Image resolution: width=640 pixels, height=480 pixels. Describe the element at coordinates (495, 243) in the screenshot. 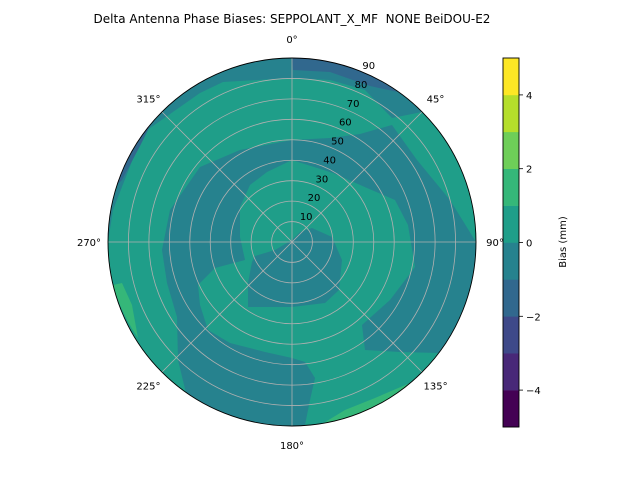

I see `angle-tick-label: 90°` at that location.